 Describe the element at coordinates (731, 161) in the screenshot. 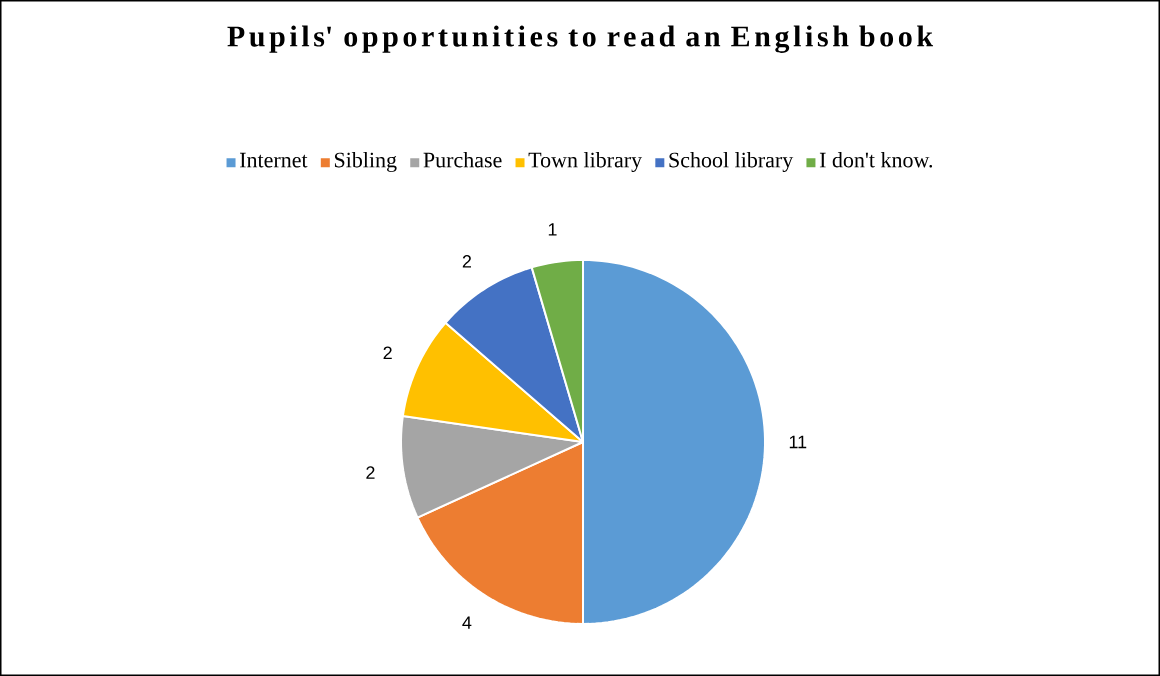

I see `legend-label: School library` at that location.